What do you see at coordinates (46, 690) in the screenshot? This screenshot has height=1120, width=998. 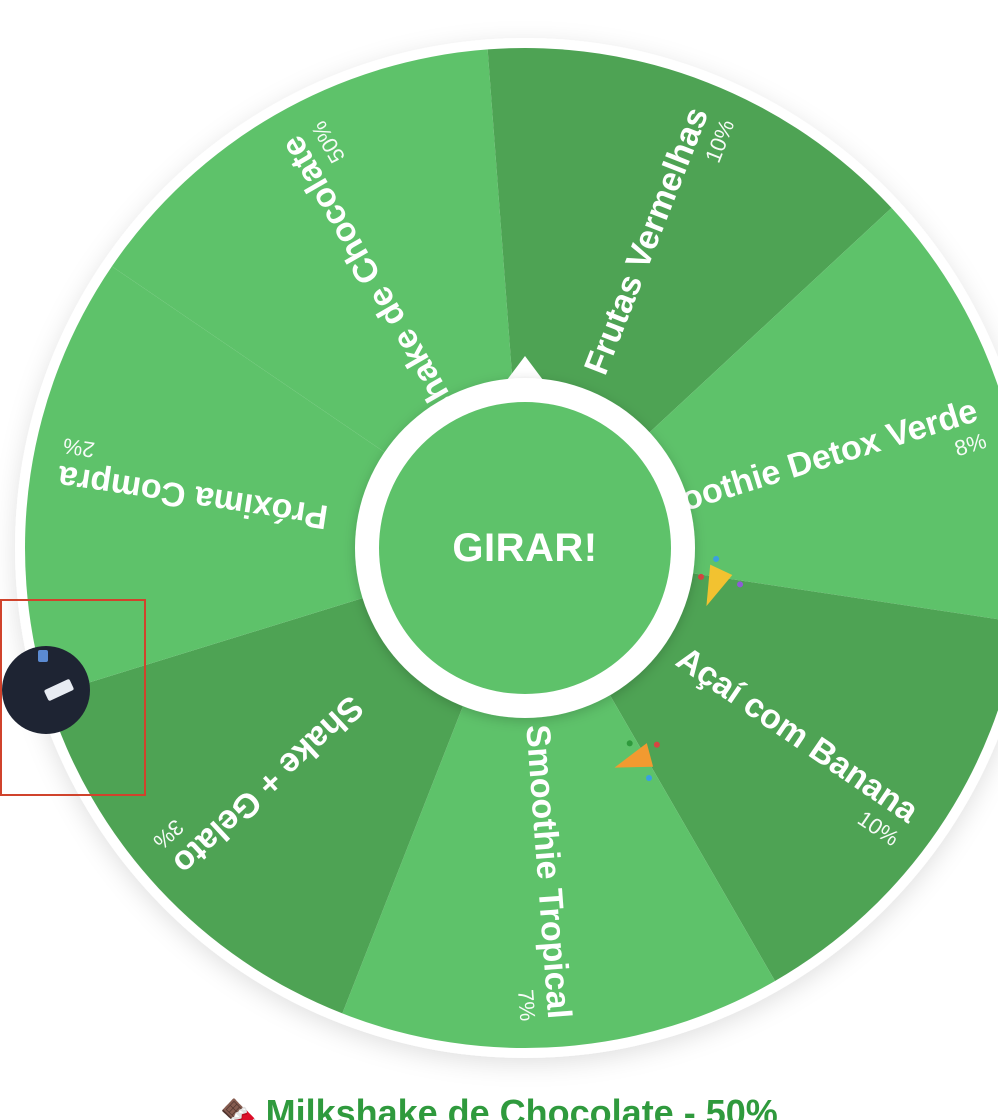 I see `ball-icon` at bounding box center [46, 690].